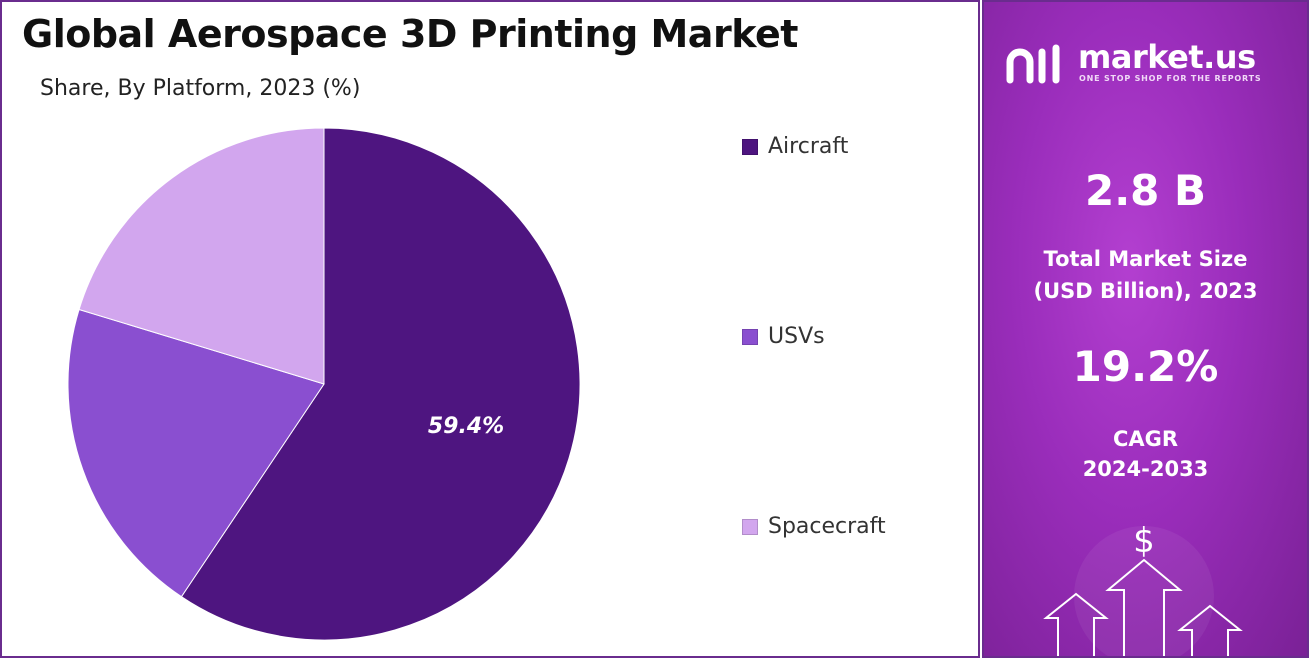 The image size is (1309, 658). I want to click on chart-subtitle: Share, By Platform, 2023 (%), so click(200, 88).